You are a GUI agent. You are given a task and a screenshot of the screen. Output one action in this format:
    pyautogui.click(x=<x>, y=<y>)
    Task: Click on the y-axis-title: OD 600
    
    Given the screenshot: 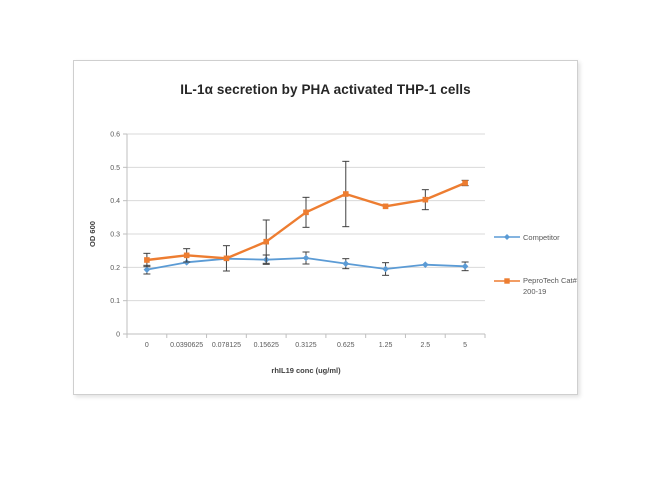 What is the action you would take?
    pyautogui.click(x=92, y=234)
    